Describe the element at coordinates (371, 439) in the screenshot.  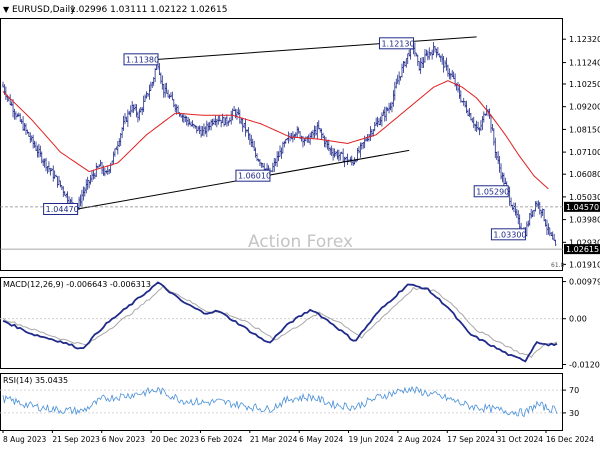
I see `x-tick-label: 19 Jun 2024` at that location.